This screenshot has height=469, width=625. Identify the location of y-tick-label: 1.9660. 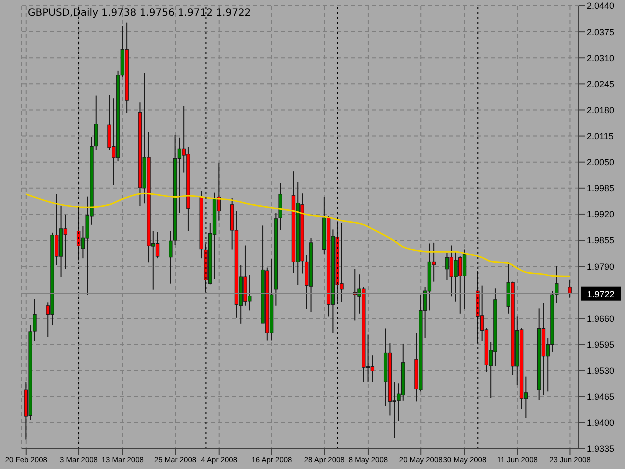
(601, 319).